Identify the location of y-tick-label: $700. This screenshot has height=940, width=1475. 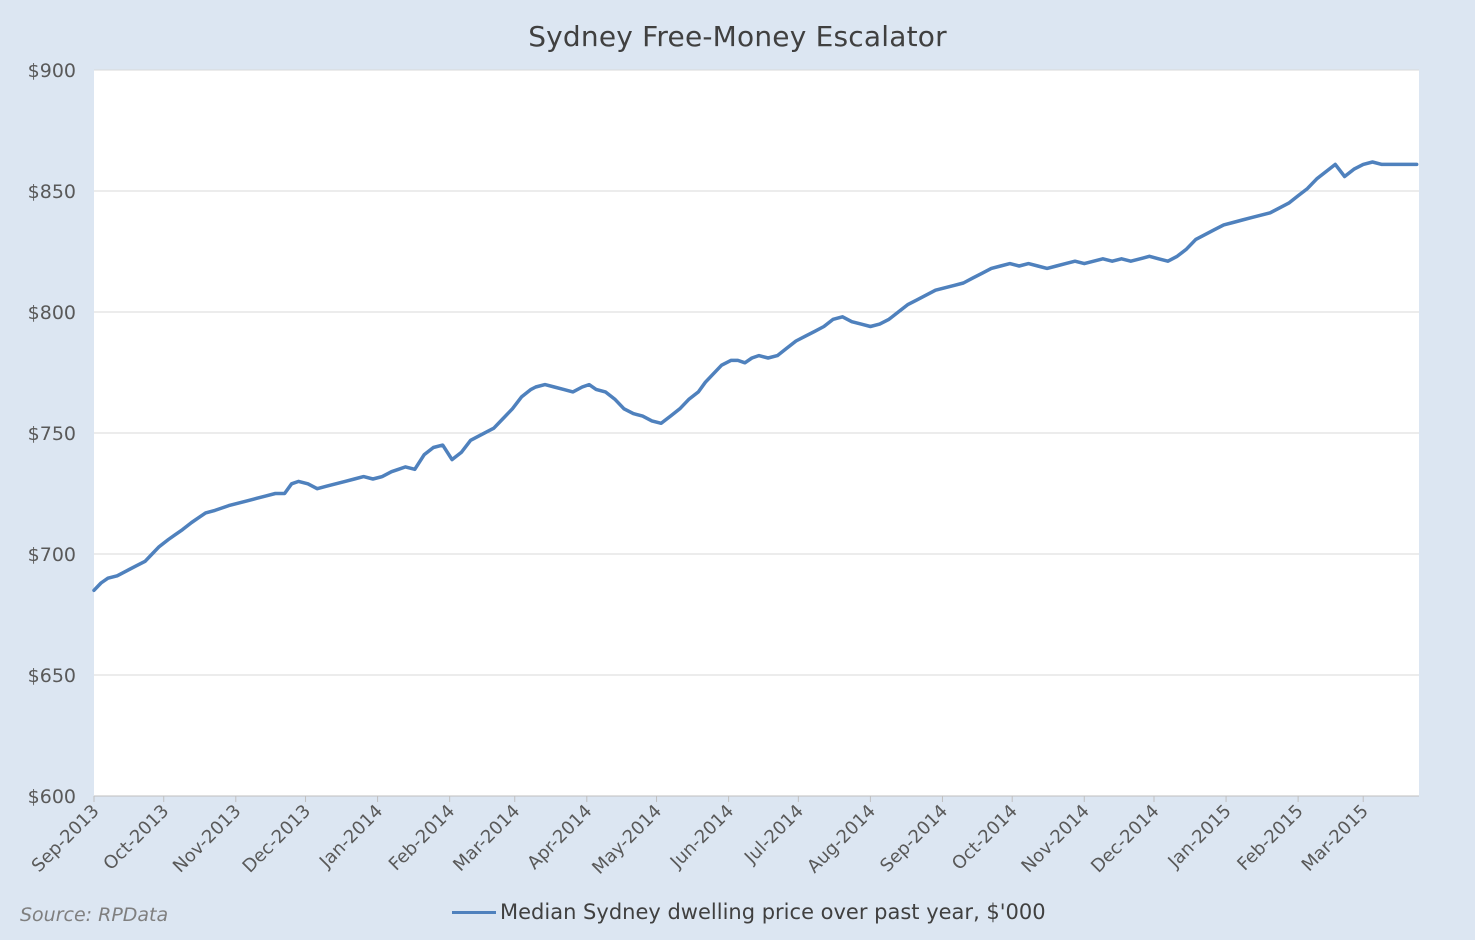
(52, 555).